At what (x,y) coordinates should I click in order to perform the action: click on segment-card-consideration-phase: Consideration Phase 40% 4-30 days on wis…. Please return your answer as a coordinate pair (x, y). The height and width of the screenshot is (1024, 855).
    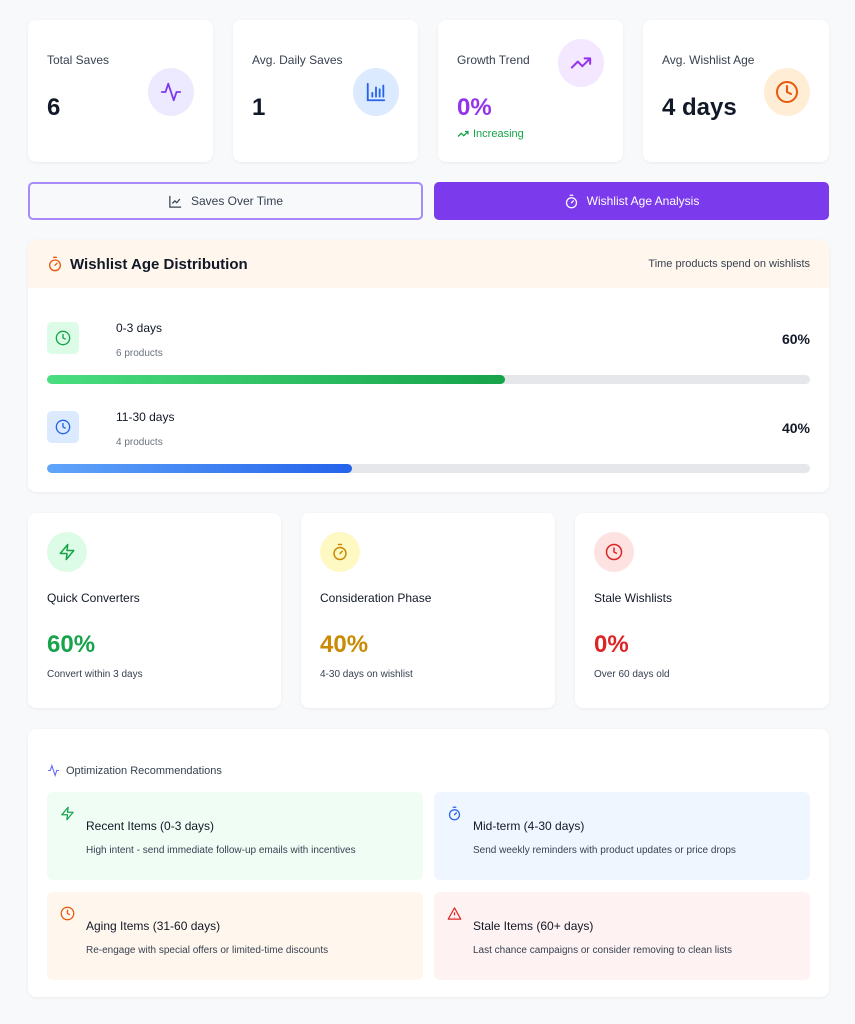
    Looking at the image, I should click on (428, 610).